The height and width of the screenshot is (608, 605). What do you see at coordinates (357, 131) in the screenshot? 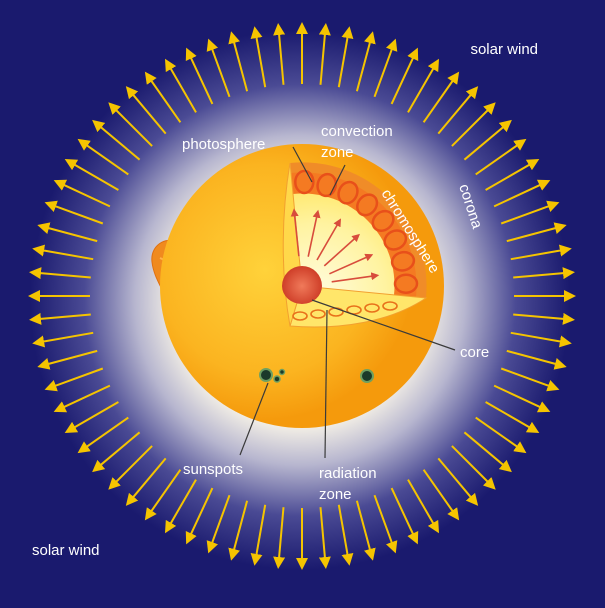
I see `label-convection-line1: convection` at bounding box center [357, 131].